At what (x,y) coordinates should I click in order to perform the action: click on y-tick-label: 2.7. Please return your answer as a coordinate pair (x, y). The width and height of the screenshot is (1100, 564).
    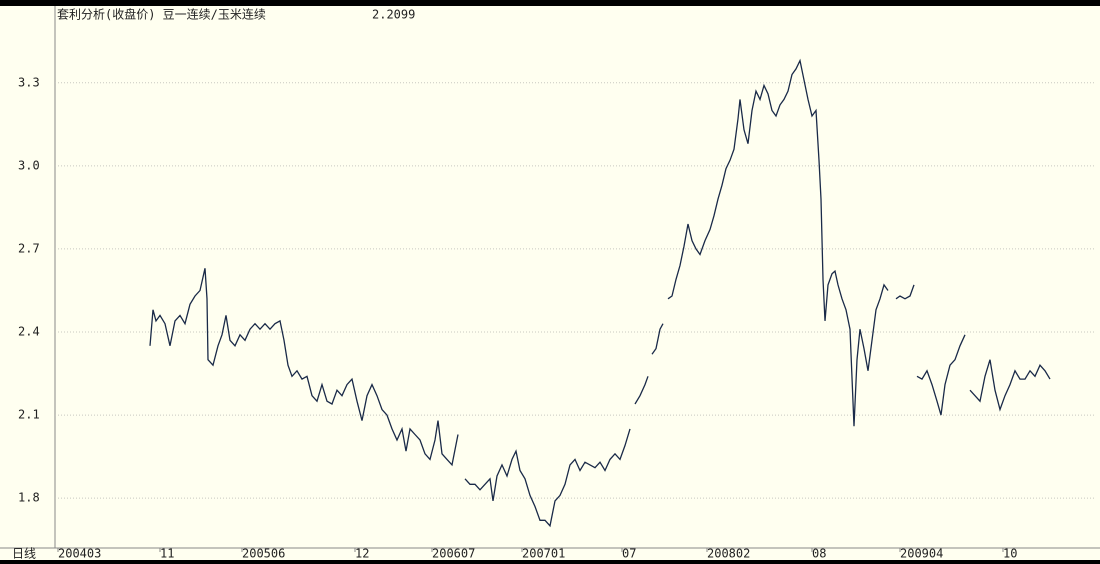
    Looking at the image, I should click on (29, 248).